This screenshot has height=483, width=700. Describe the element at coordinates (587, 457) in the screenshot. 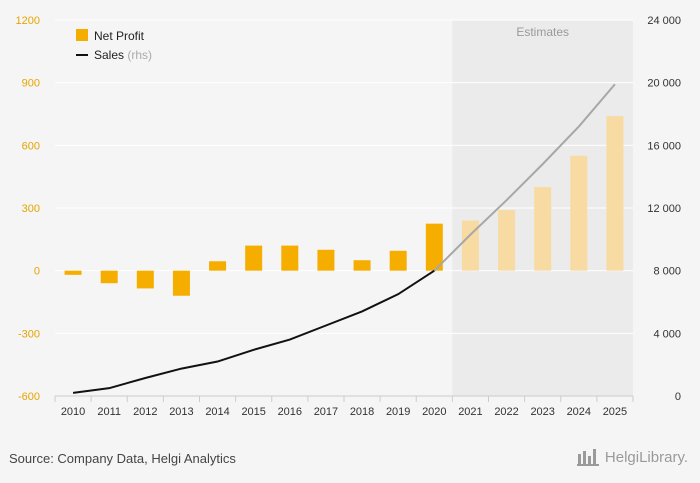

I see `library-icon` at that location.